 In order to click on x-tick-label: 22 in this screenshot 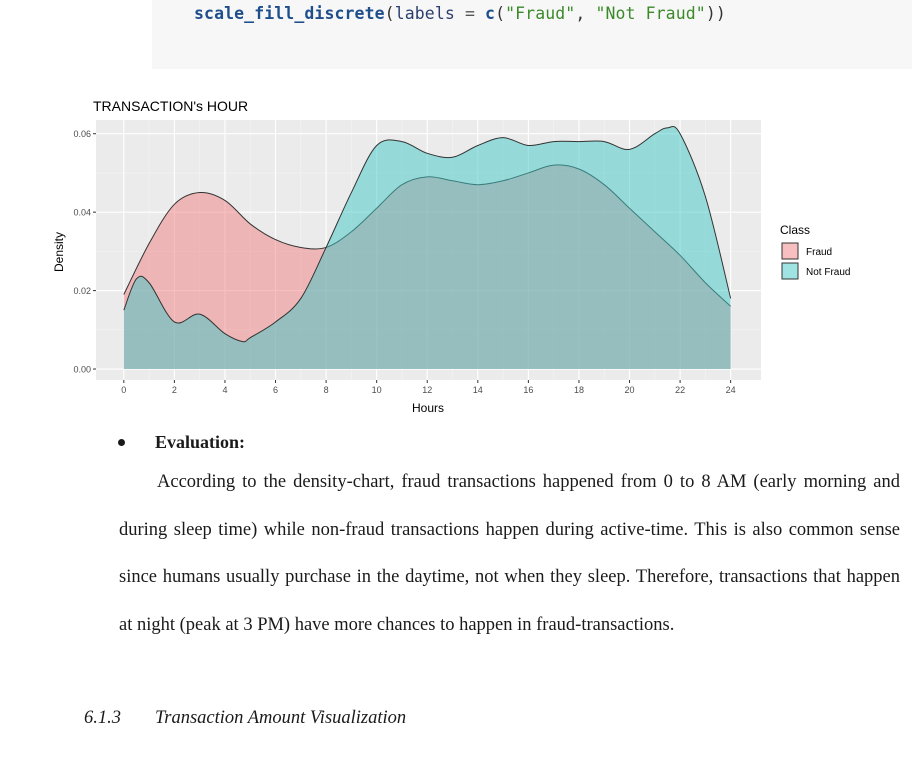, I will do `click(680, 390)`.